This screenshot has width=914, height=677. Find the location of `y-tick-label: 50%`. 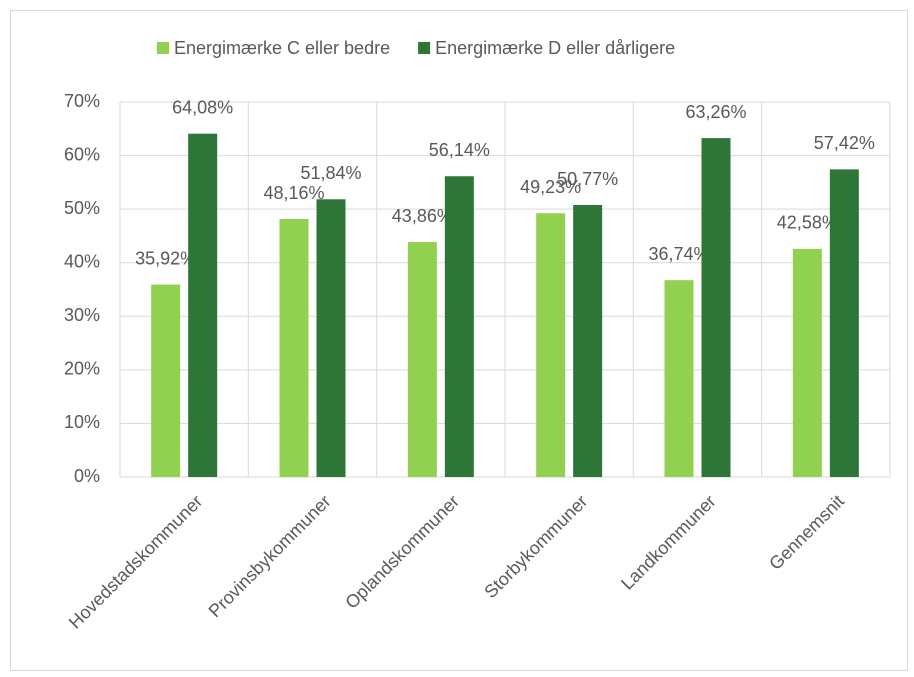

y-tick-label: 50% is located at coordinates (82, 208).